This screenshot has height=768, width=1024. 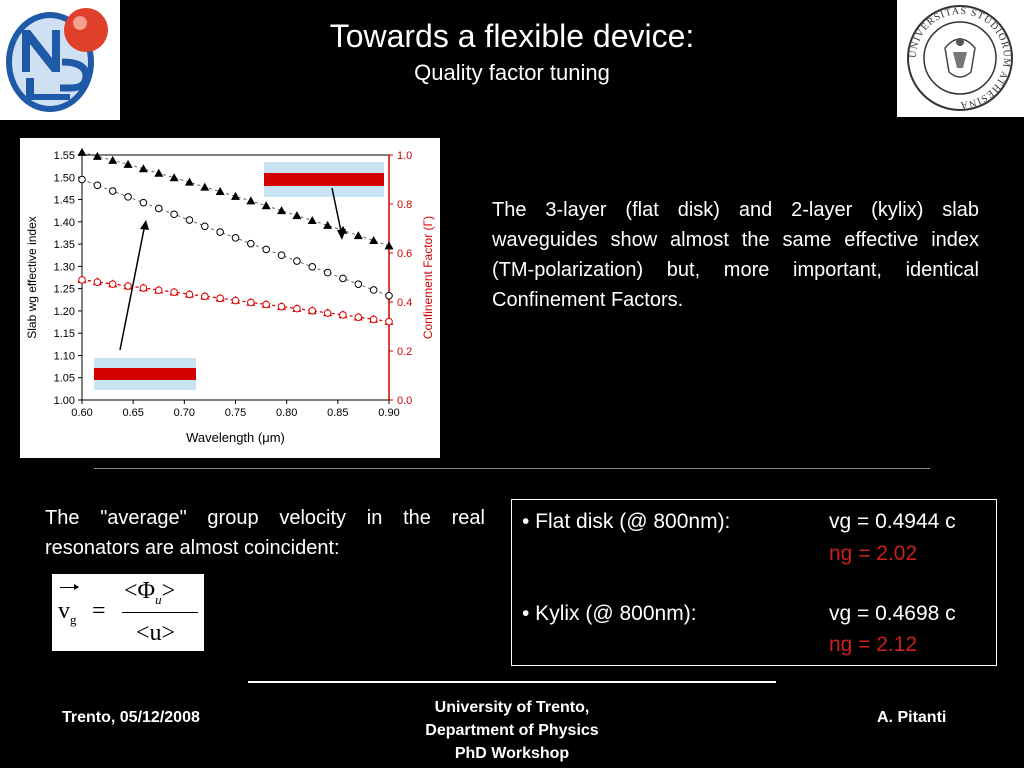 What do you see at coordinates (512, 682) in the screenshot?
I see `footer-separator` at bounding box center [512, 682].